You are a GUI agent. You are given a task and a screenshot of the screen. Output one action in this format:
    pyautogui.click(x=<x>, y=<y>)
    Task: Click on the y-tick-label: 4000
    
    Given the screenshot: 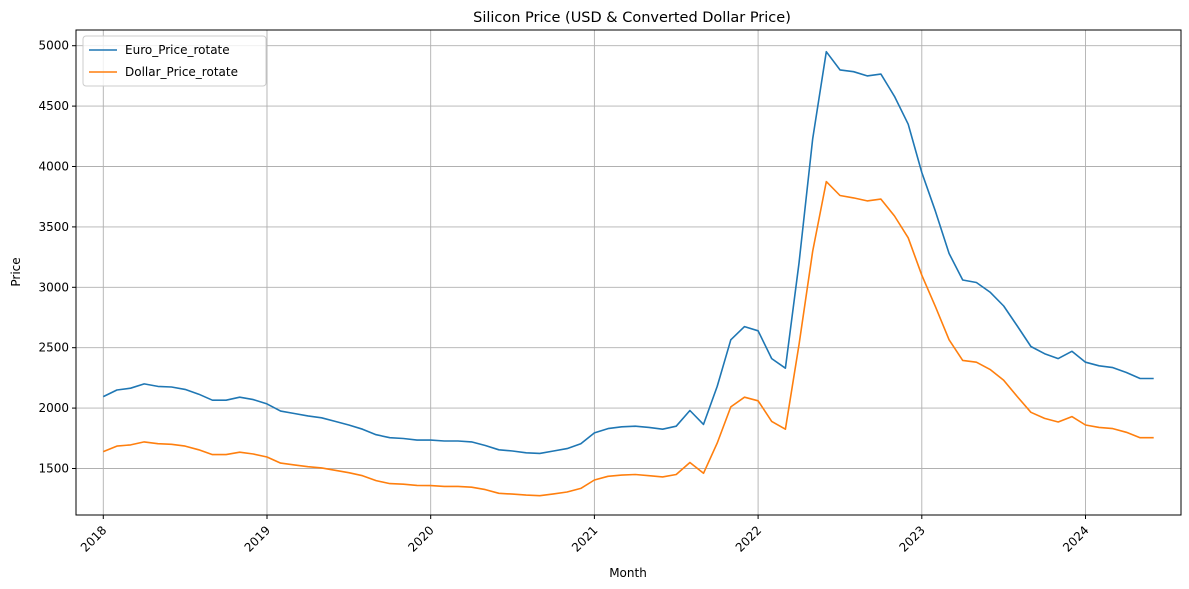 What is the action you would take?
    pyautogui.click(x=53, y=167)
    